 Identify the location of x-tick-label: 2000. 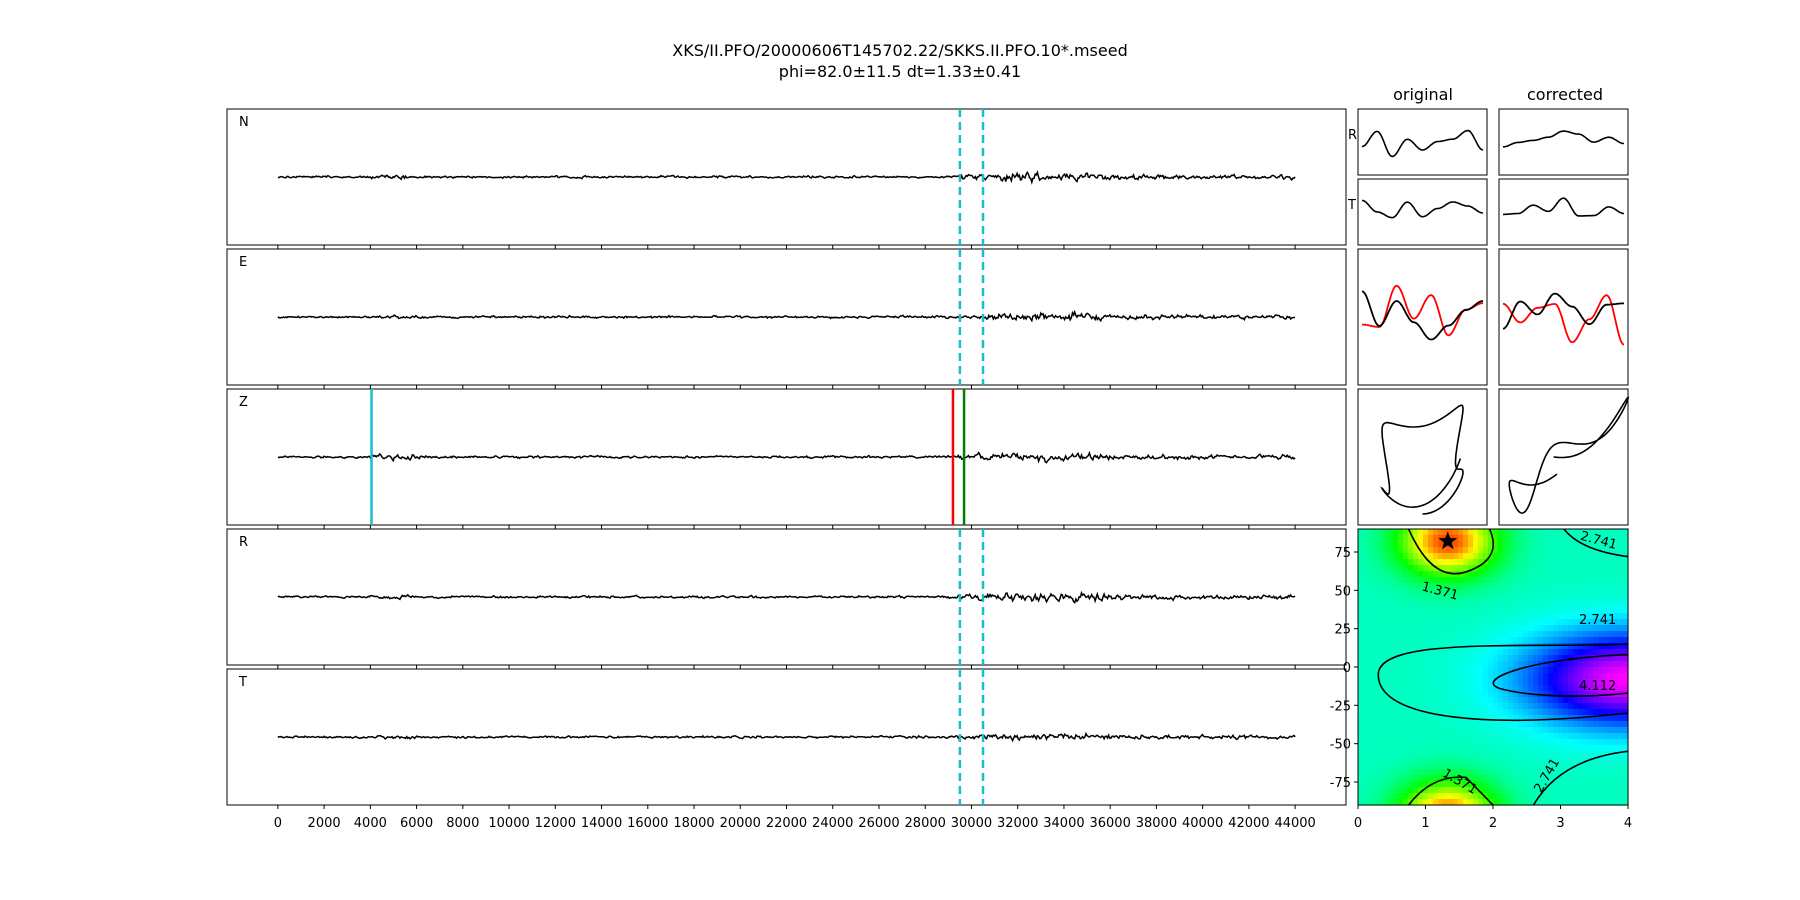
(324, 823).